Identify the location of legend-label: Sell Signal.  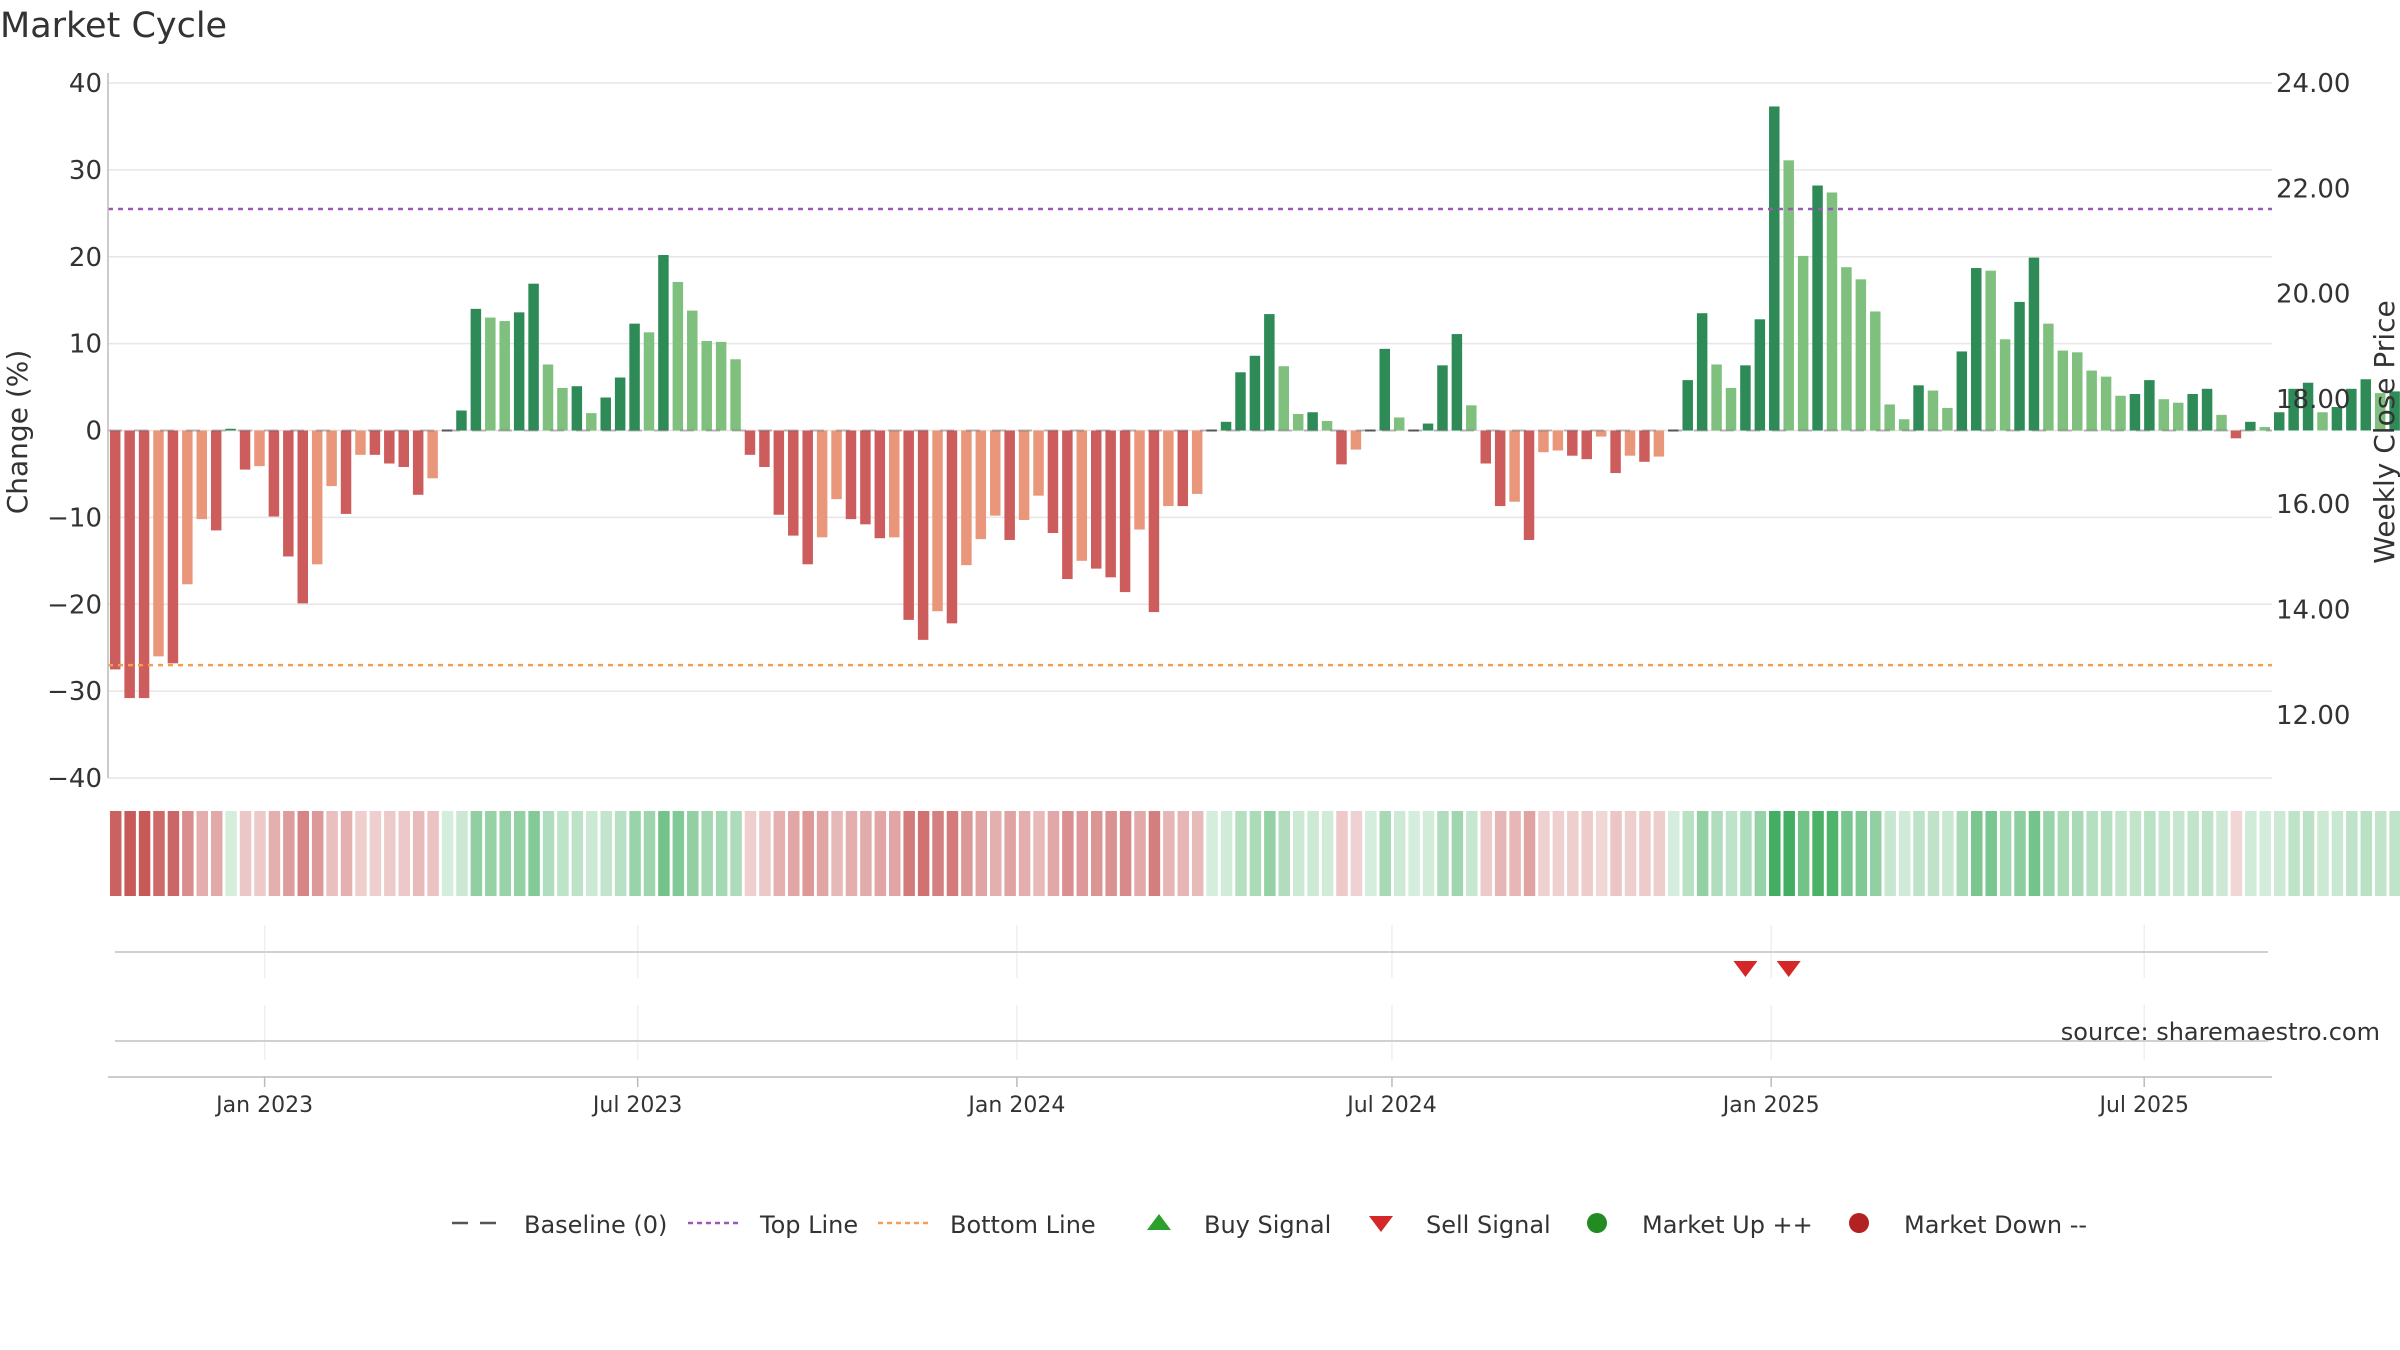
(1488, 1225).